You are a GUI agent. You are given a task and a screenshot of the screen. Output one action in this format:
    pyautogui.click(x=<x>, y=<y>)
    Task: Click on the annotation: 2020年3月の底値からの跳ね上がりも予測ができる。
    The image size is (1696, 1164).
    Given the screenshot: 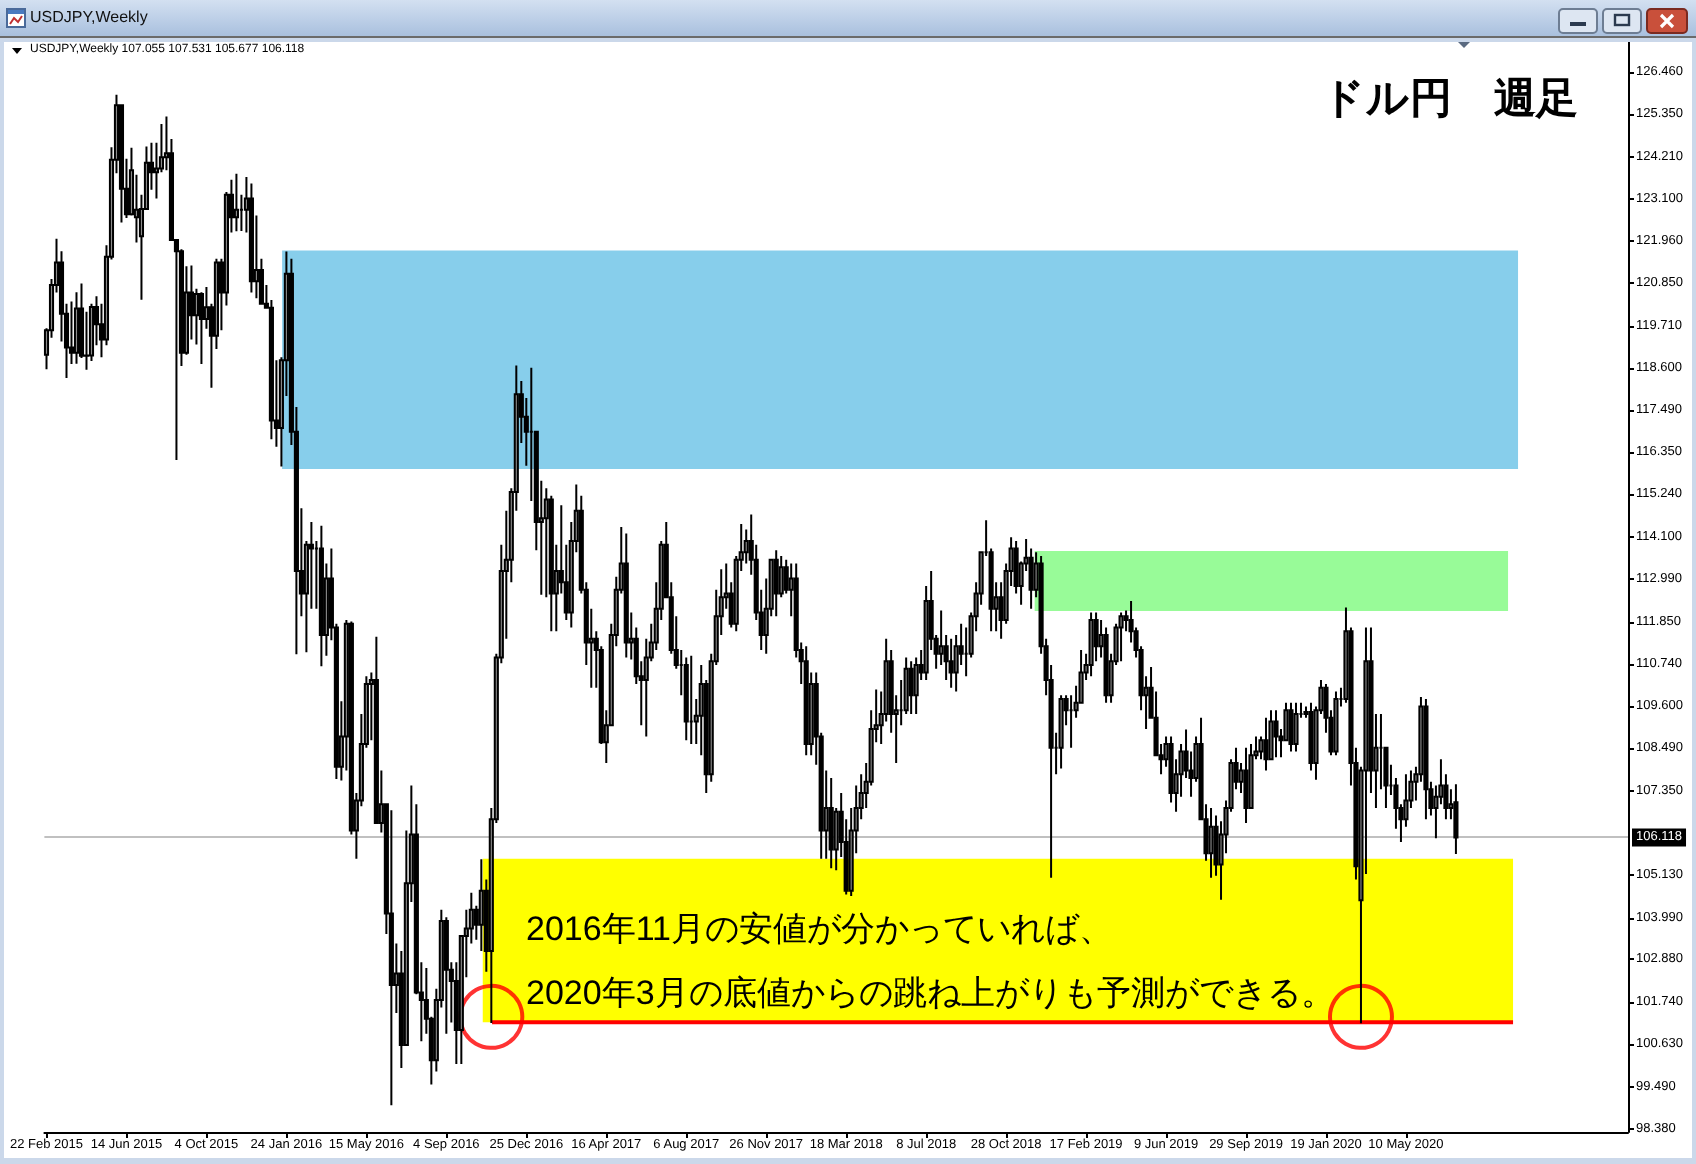 What is the action you would take?
    pyautogui.click(x=930, y=993)
    